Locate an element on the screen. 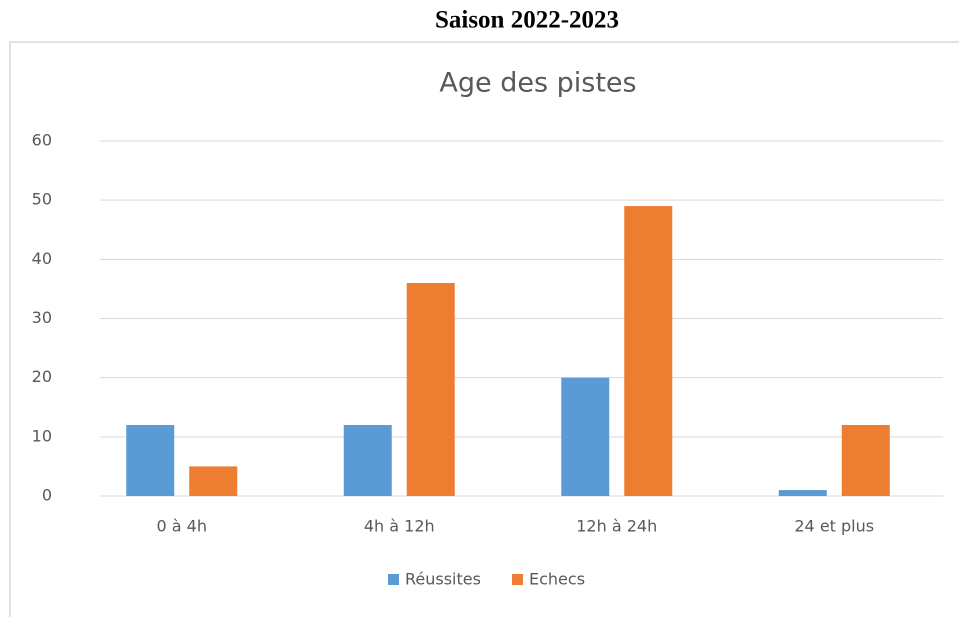  y-tick-label: 30 is located at coordinates (42, 317).